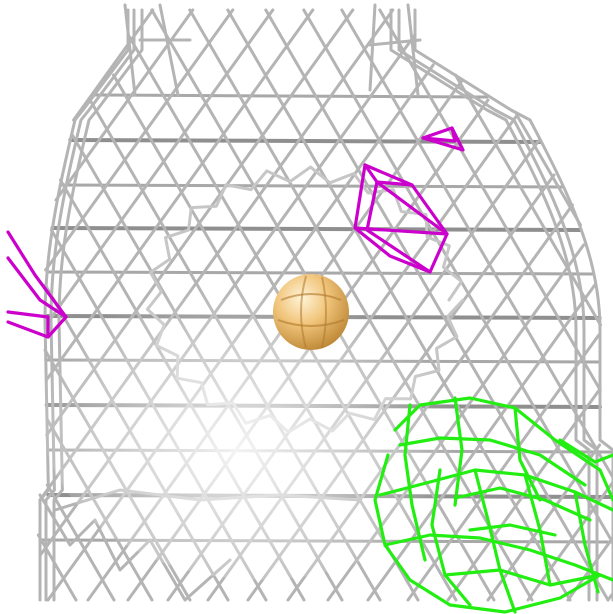 The image size is (613, 614). I want to click on mesh-rung, so click(311, 186).